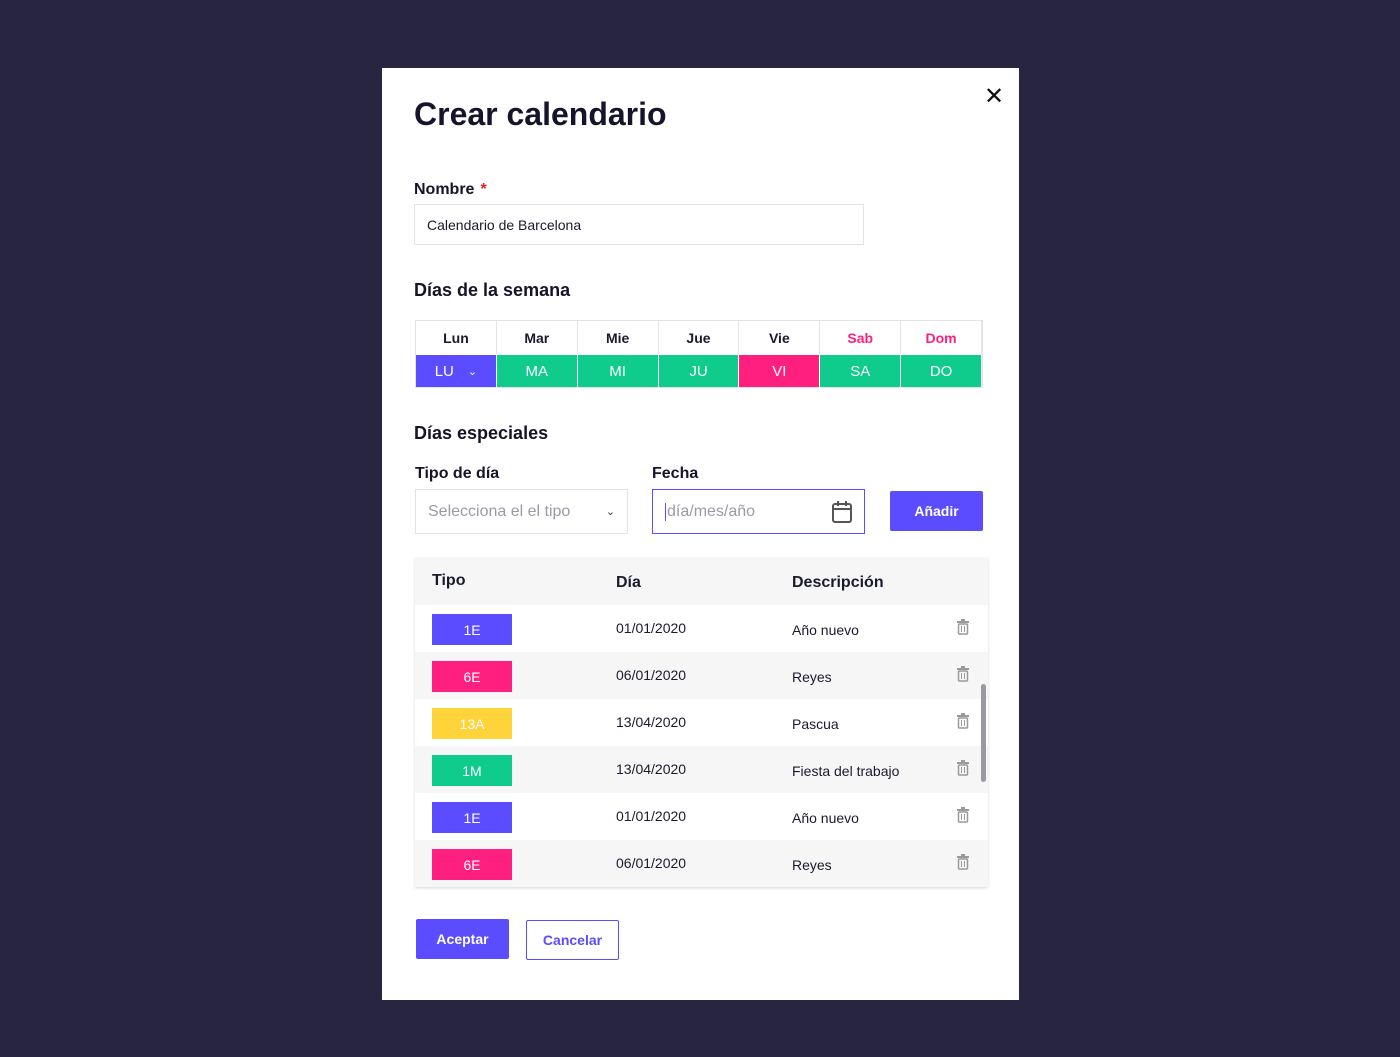 This screenshot has width=1400, height=1057. Describe the element at coordinates (701, 769) in the screenshot. I see `table-row: 1M 13/04/2020 Fiesta del trabajo` at that location.